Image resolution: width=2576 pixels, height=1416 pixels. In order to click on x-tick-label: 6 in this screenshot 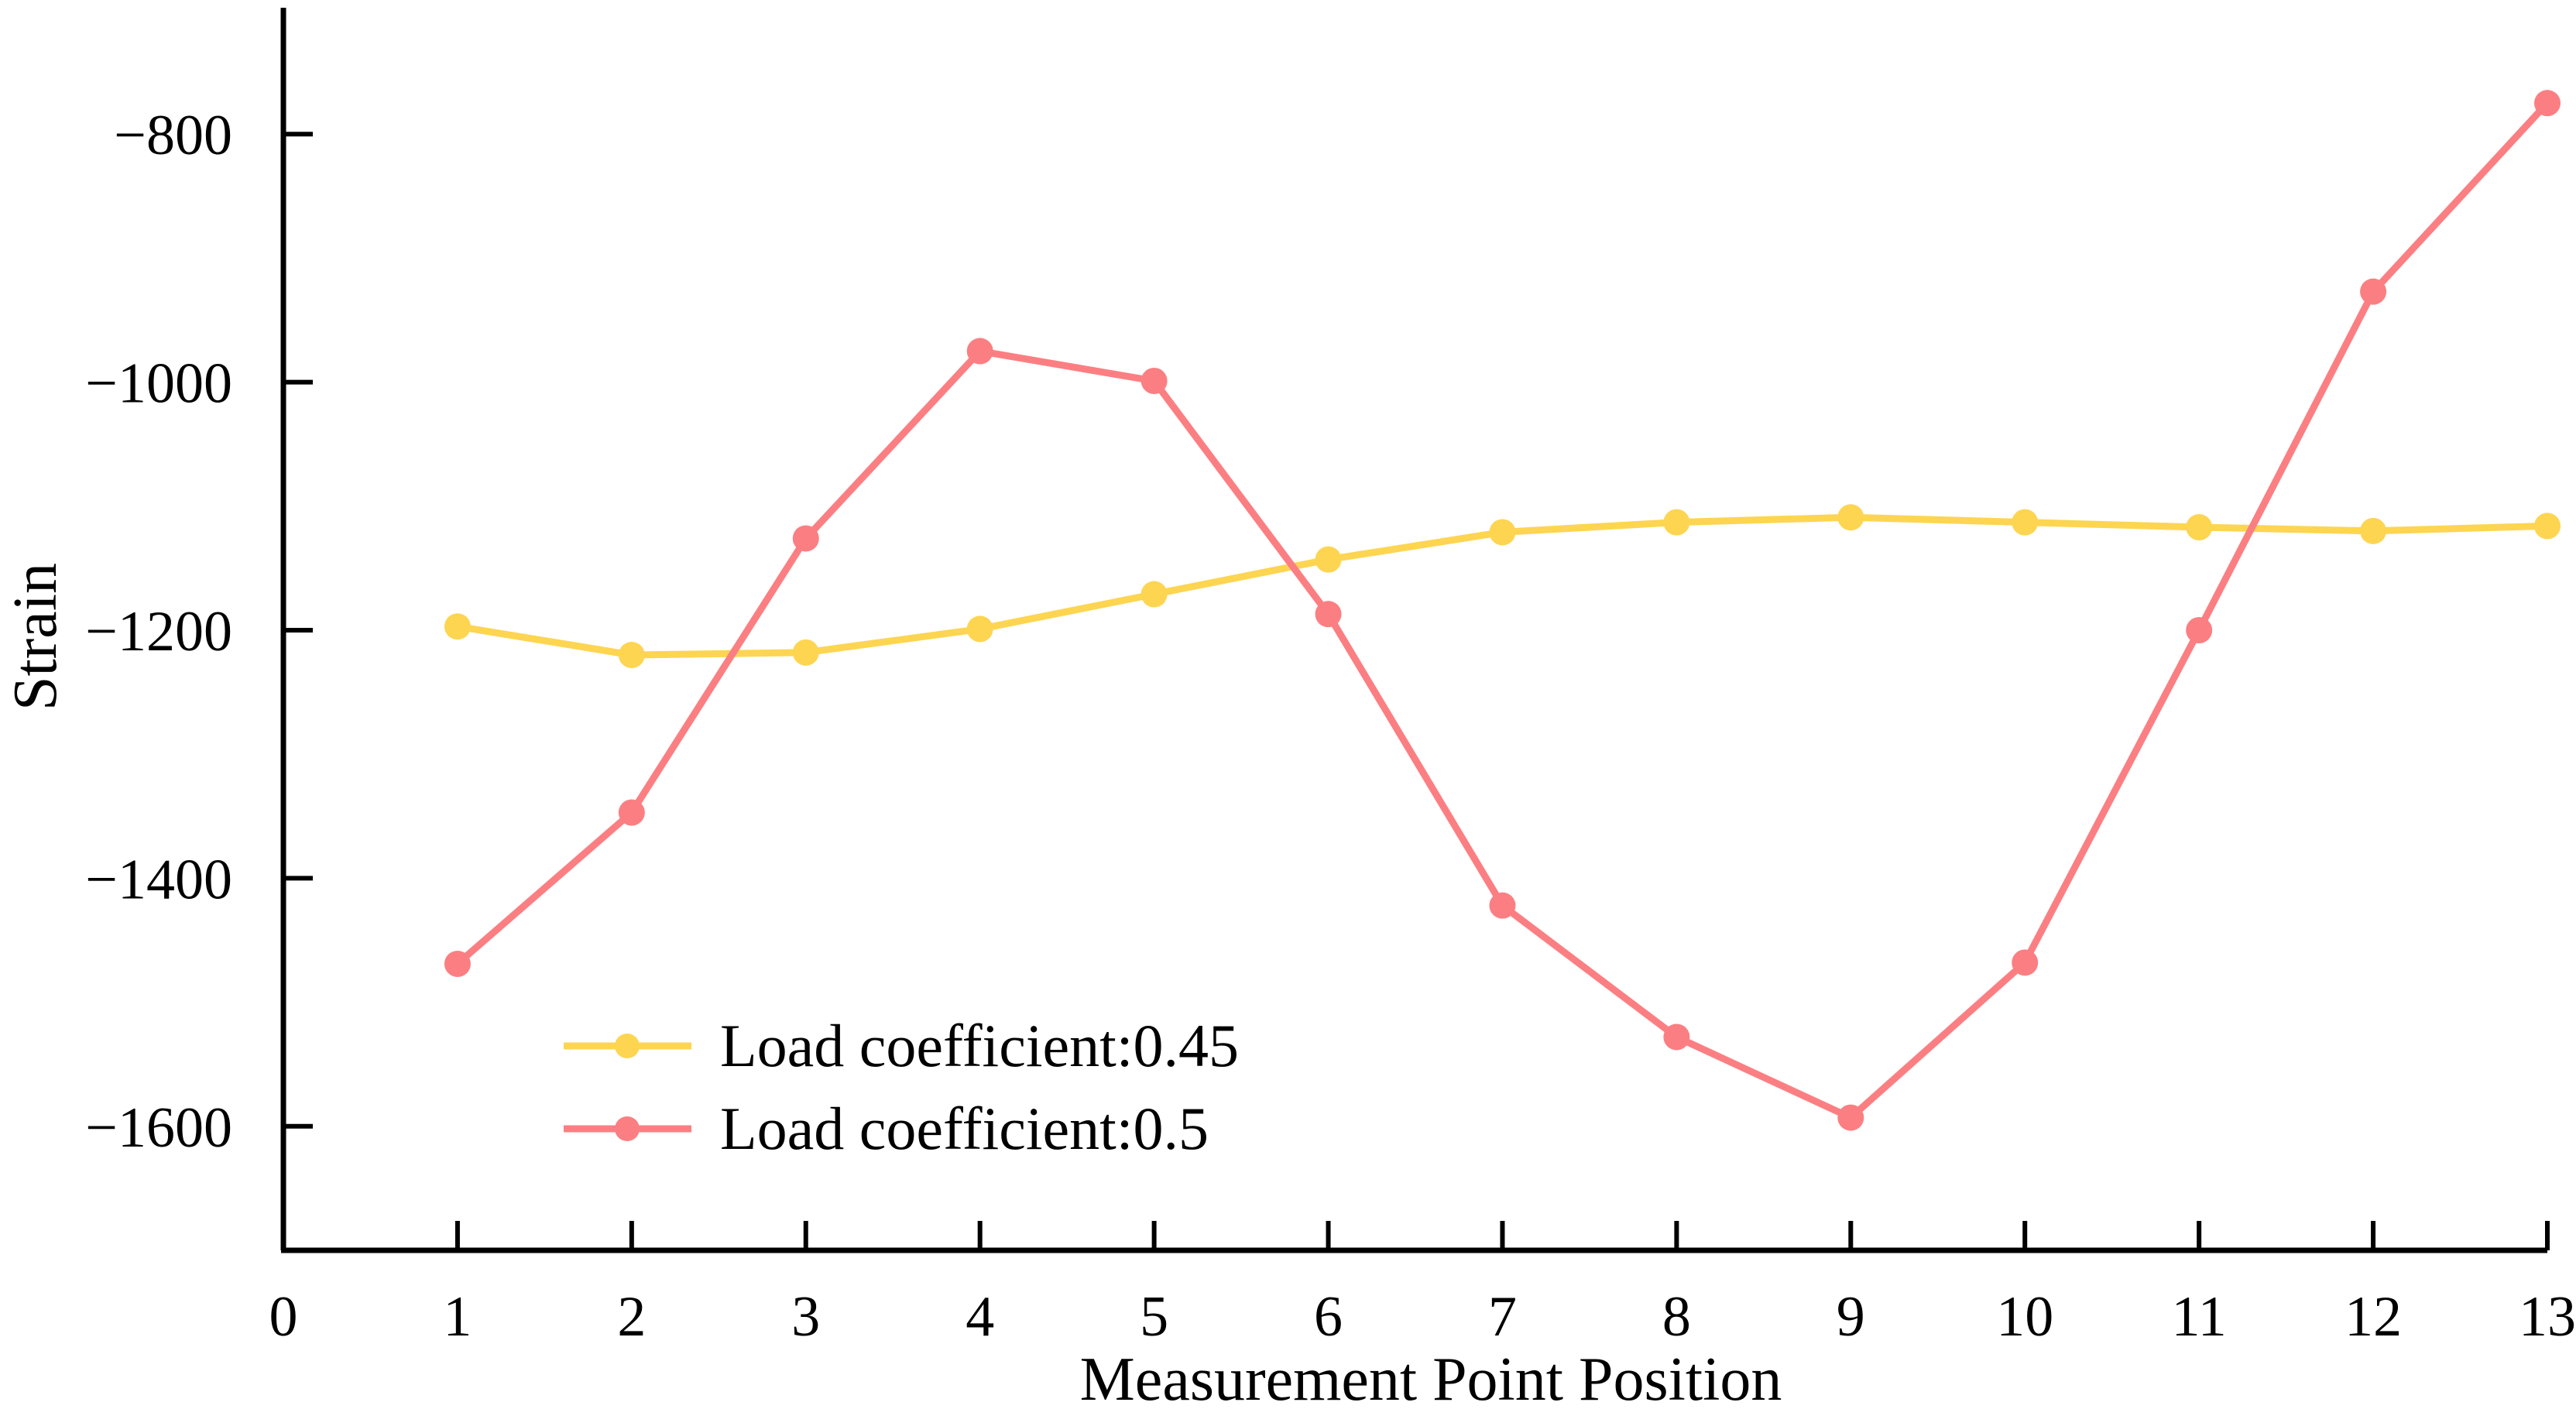, I will do `click(1328, 1317)`.